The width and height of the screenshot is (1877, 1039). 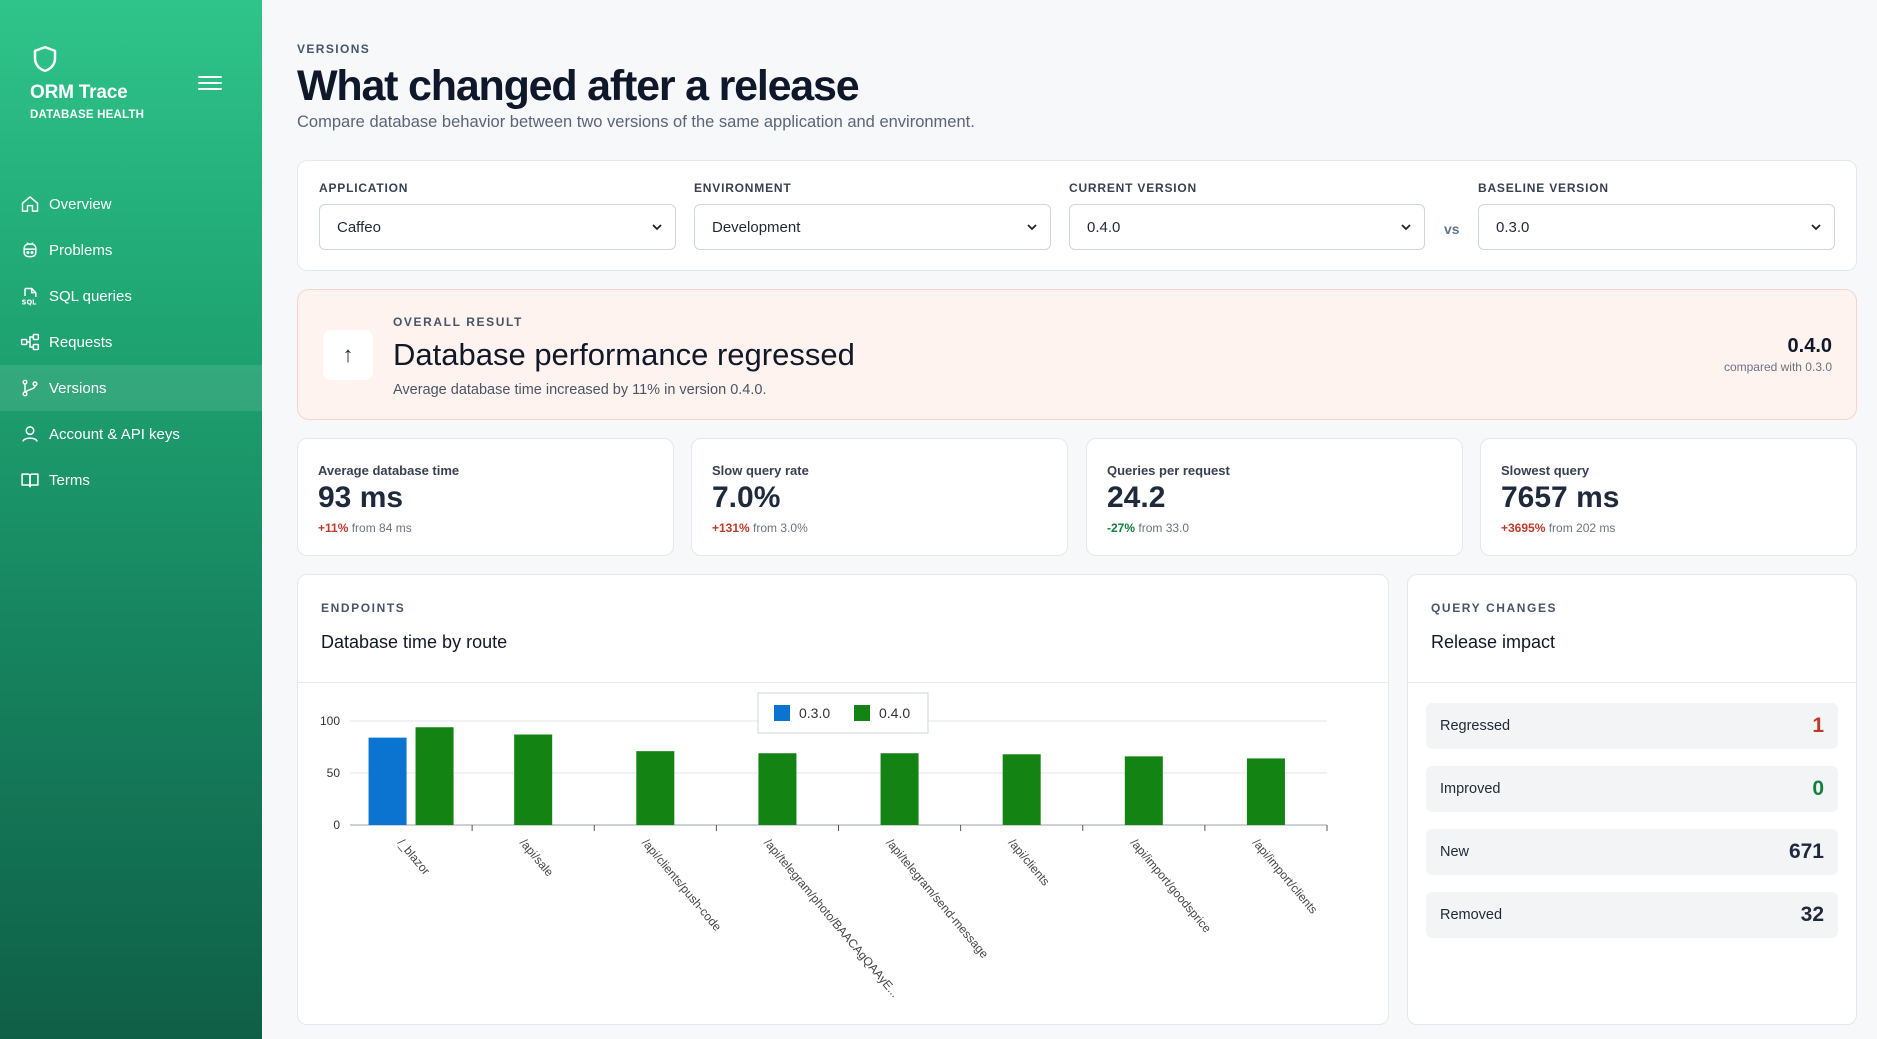 I want to click on kpi-delta: +3695% from 202 ms, so click(x=1558, y=528).